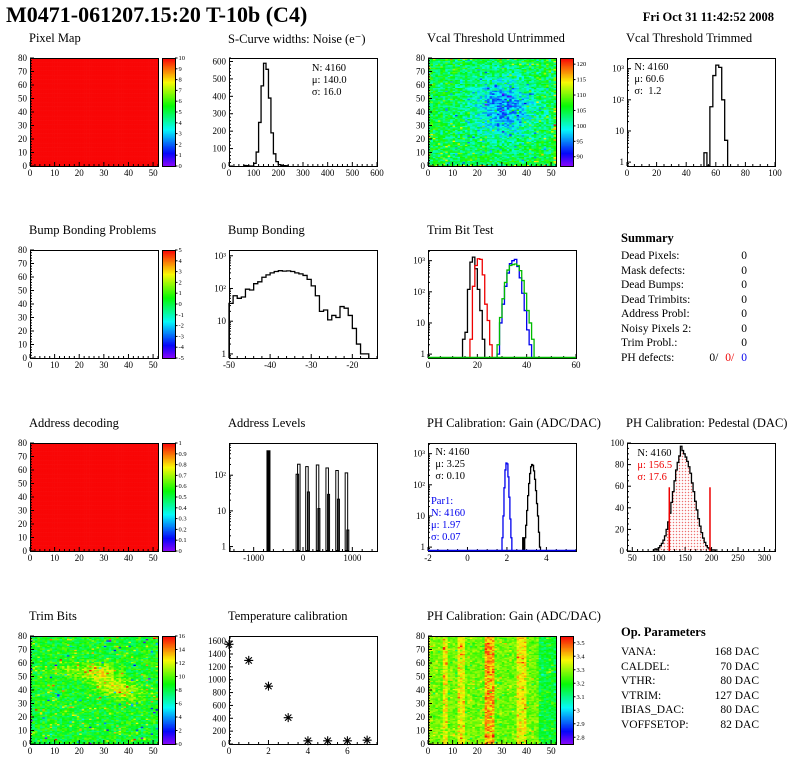  What do you see at coordinates (707, 423) in the screenshot?
I see `panel-title: PH Calibration: Pedestal (DAC)` at bounding box center [707, 423].